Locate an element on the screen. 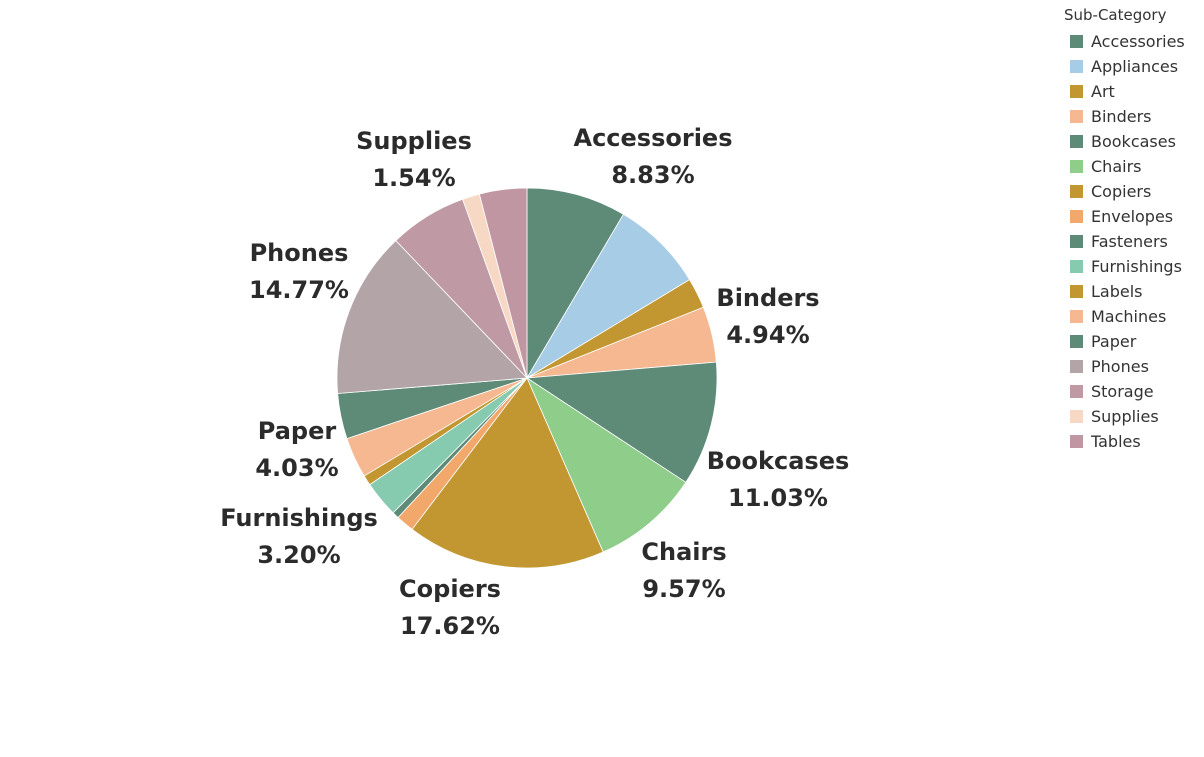  slice-label-accessories: Accessories 8.83% is located at coordinates (653, 156).